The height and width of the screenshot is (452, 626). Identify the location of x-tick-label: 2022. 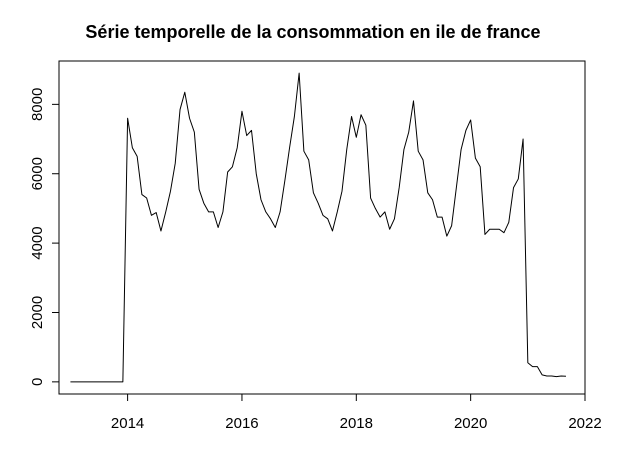
(584, 423).